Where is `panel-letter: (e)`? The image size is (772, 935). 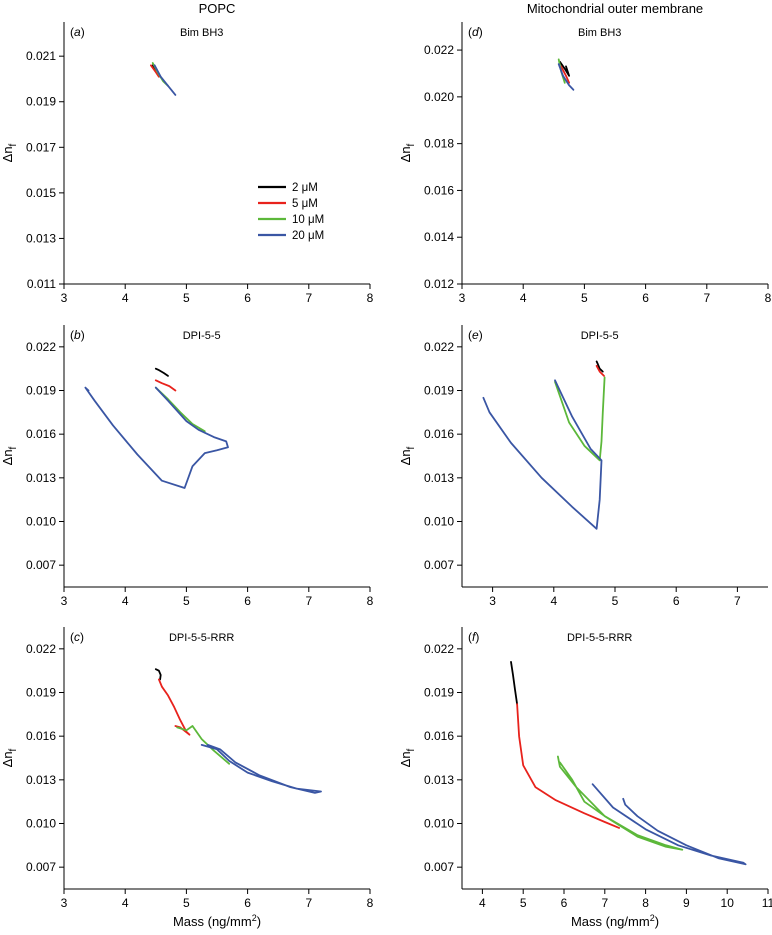
panel-letter: (e) is located at coordinates (475, 335).